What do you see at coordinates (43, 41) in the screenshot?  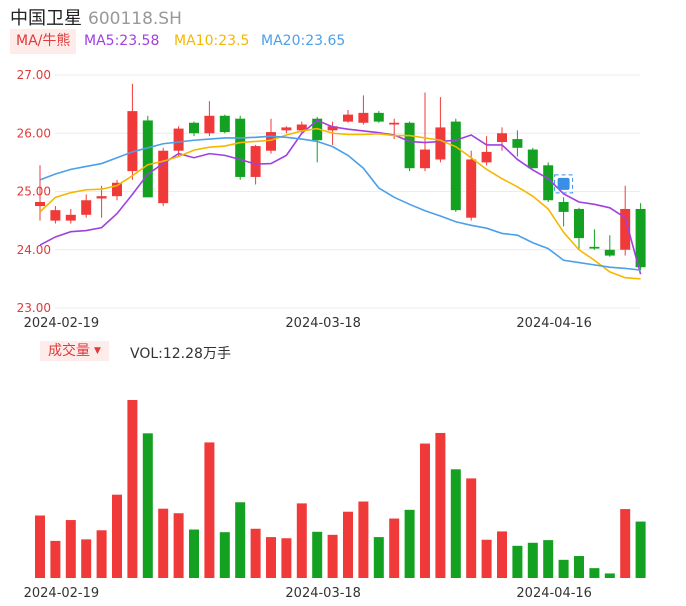 I see `ma-indicator-selector: MA/牛熊` at bounding box center [43, 41].